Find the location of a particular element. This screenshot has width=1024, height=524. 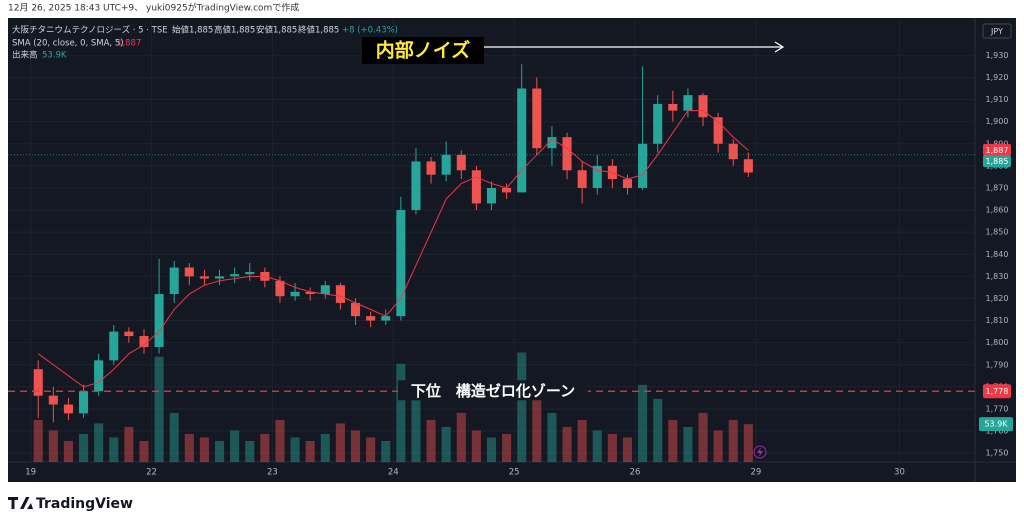

y-tick-label: 1,920 is located at coordinates (997, 77).